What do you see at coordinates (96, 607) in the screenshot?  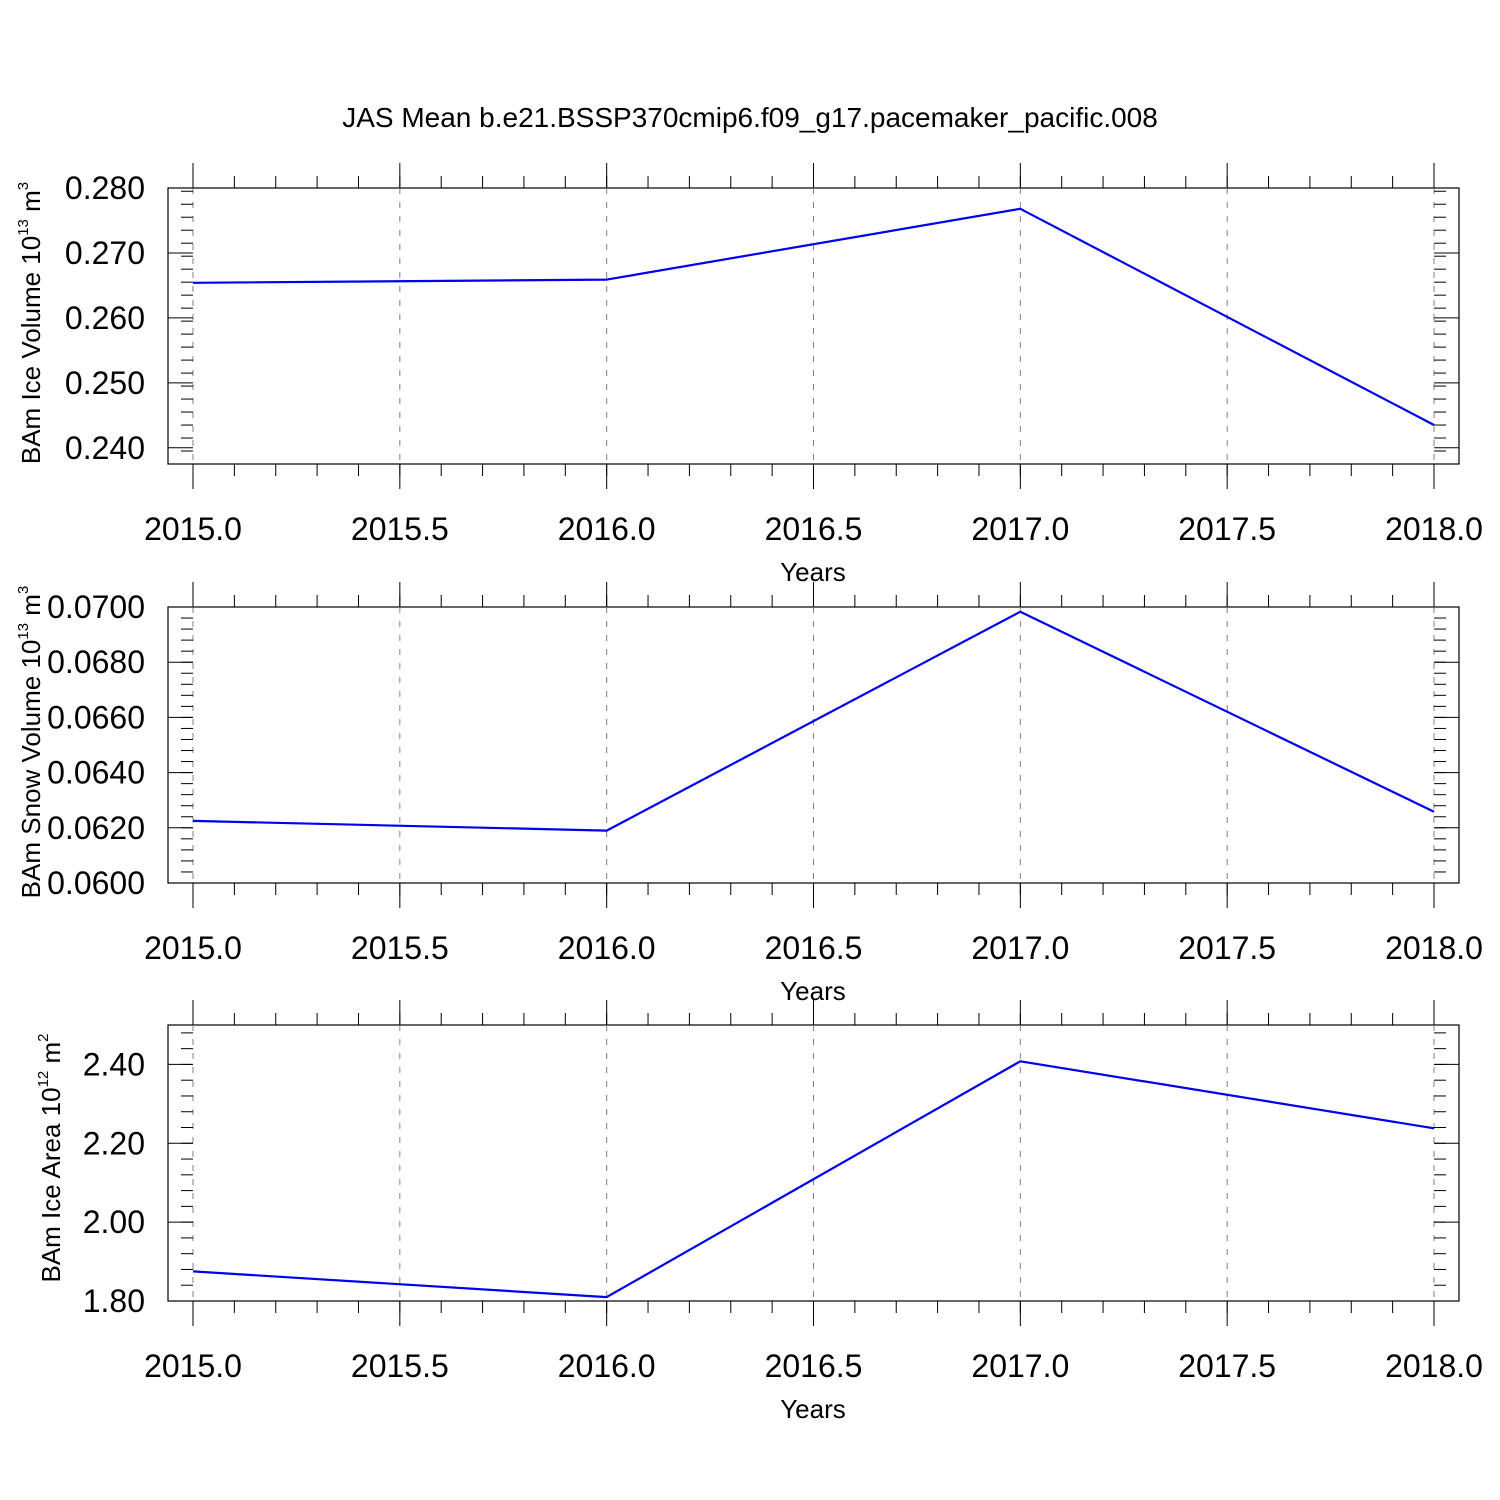 I see `y-tick-label: 0.0700` at bounding box center [96, 607].